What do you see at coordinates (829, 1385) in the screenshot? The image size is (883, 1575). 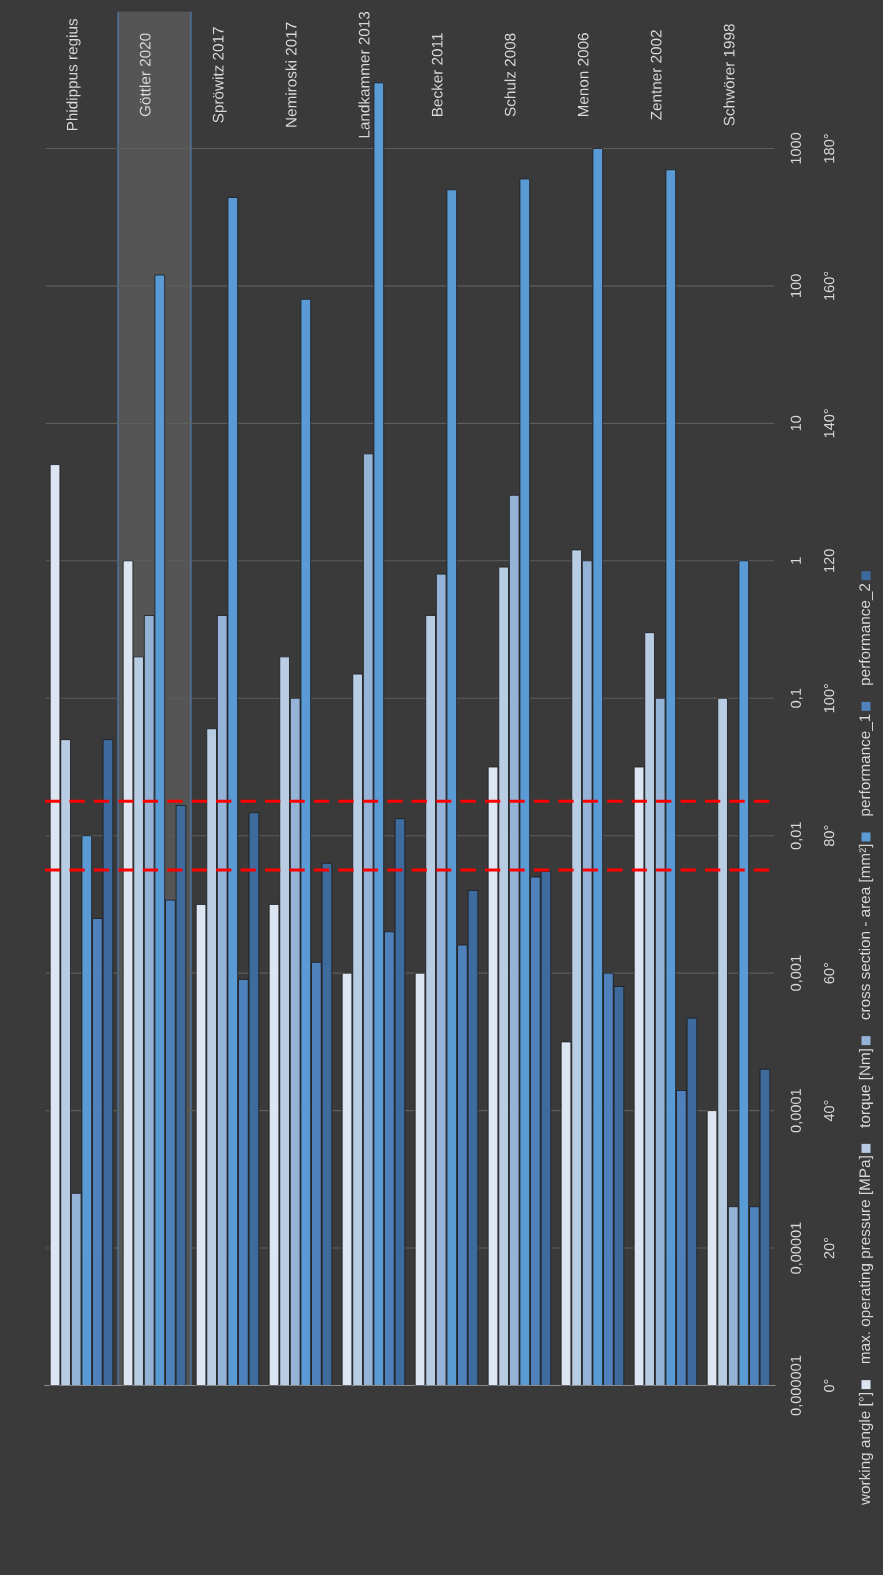 I see `y2-tick-label: 0°` at bounding box center [829, 1385].